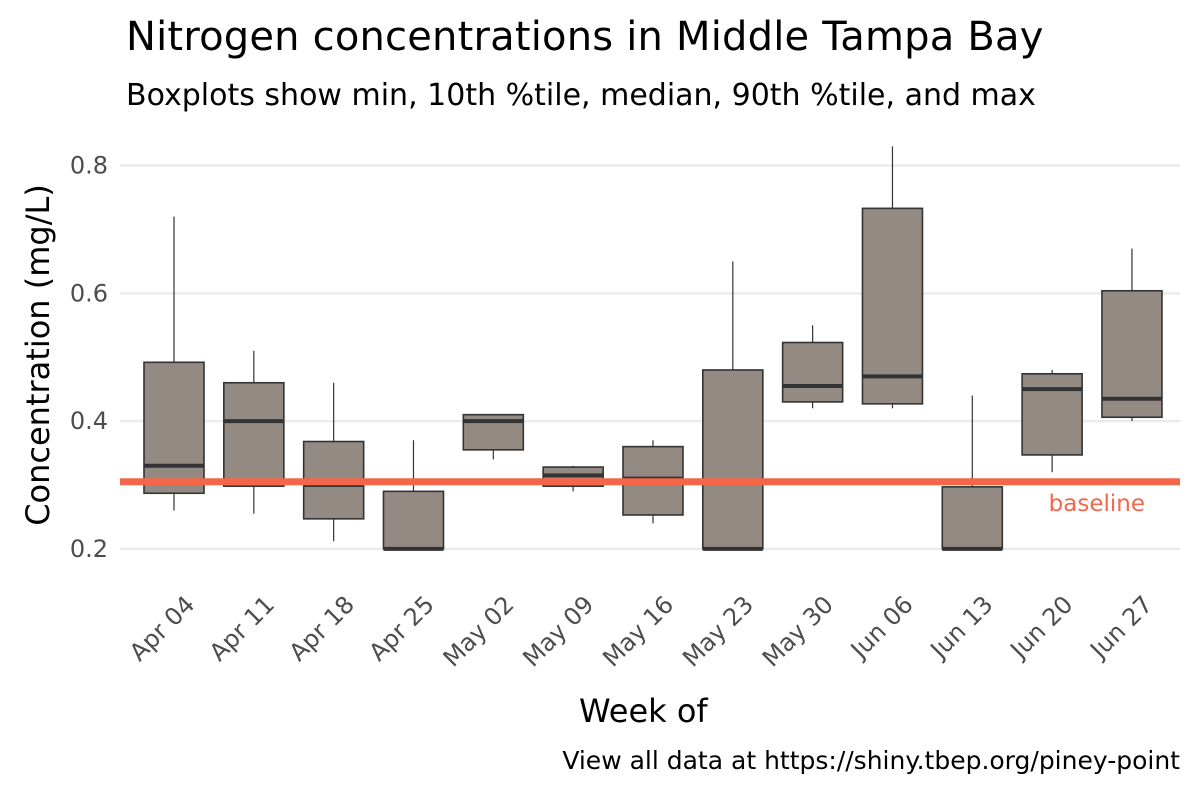 This screenshot has height=800, width=1200. Describe the element at coordinates (1120, 627) in the screenshot. I see `x-tick-label: Jun 27` at that location.